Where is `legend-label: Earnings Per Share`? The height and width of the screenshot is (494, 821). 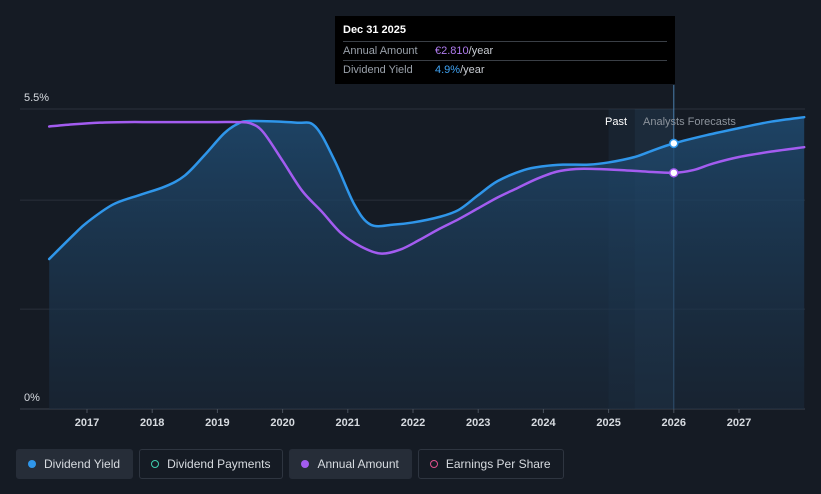 legend-label: Earnings Per Share is located at coordinates (498, 464).